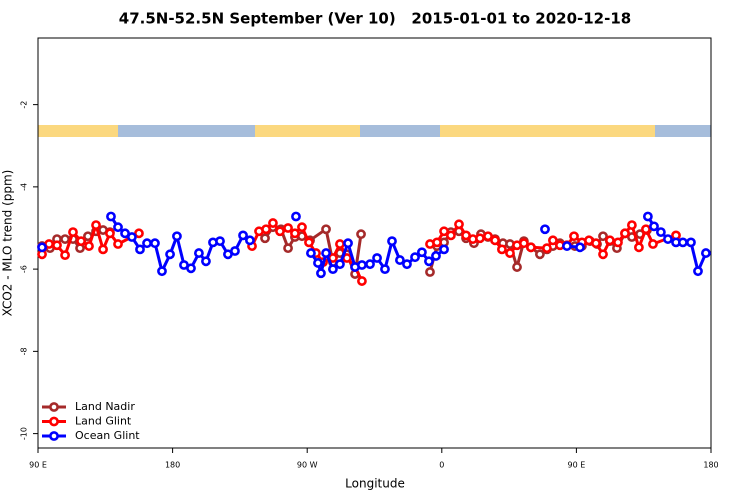 The image size is (750, 500). Describe the element at coordinates (307, 465) in the screenshot. I see `x-tick-label: 90 W` at that location.